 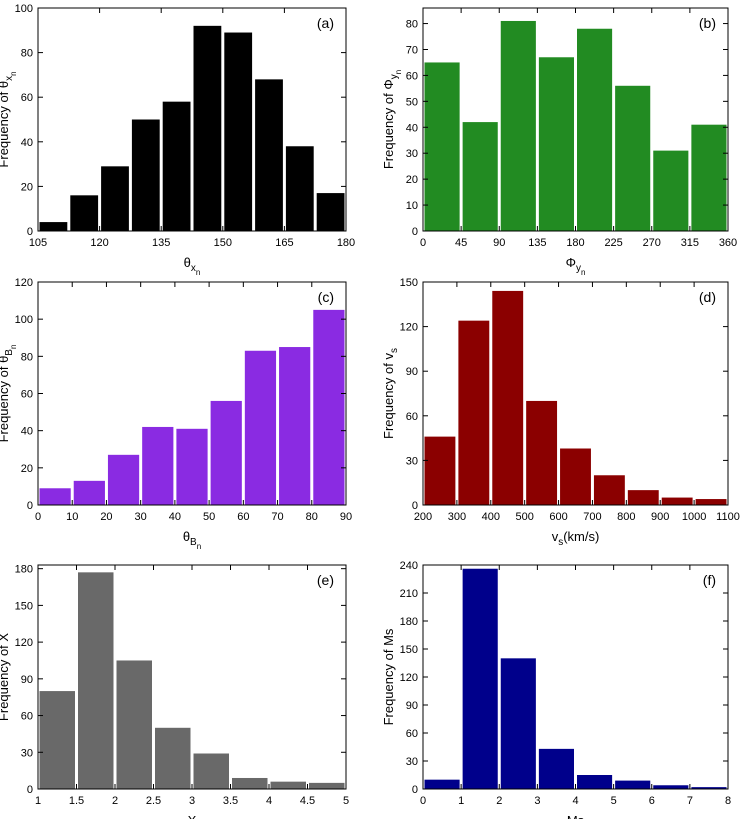 I want to click on x-tick-label: 90, so click(x=346, y=517).